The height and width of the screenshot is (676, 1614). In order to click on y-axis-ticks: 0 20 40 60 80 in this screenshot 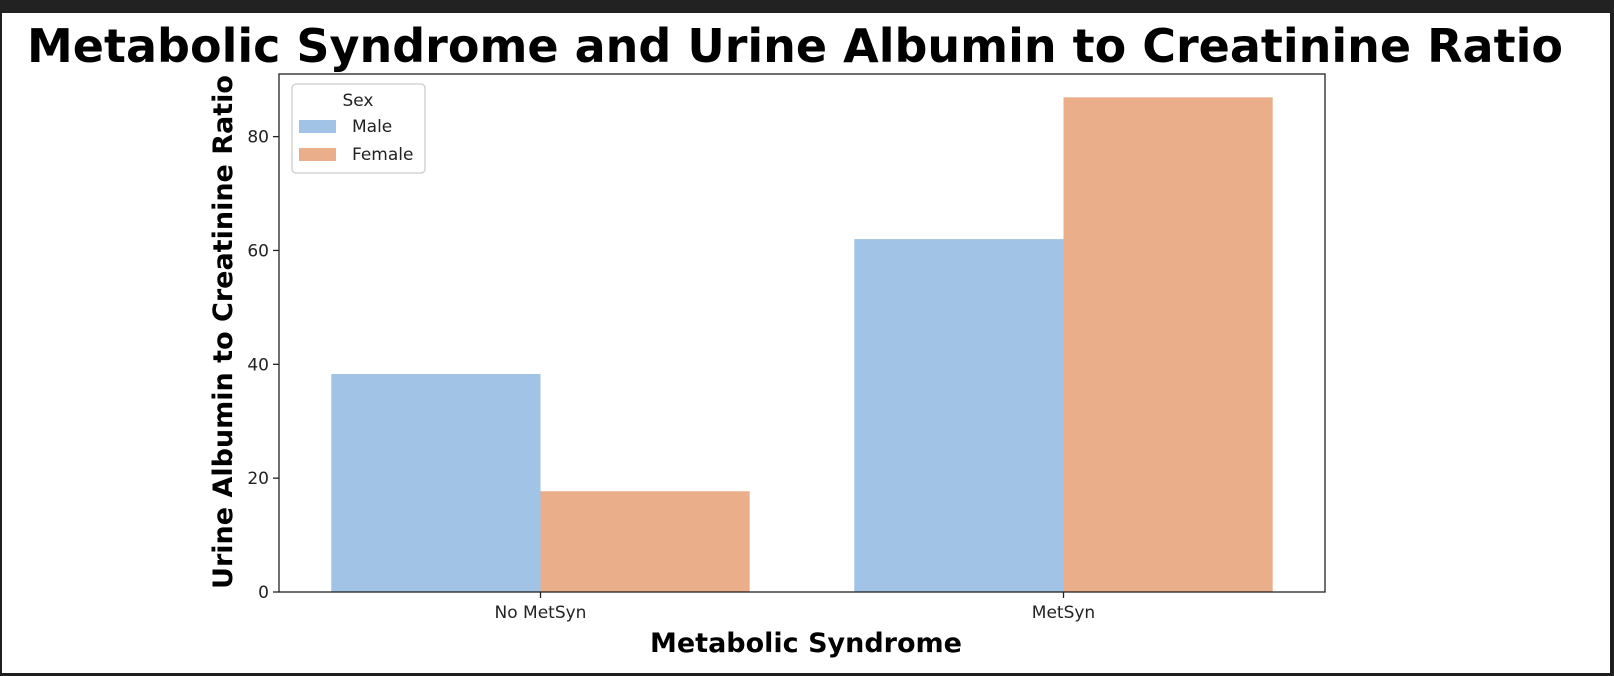, I will do `click(263, 365)`.